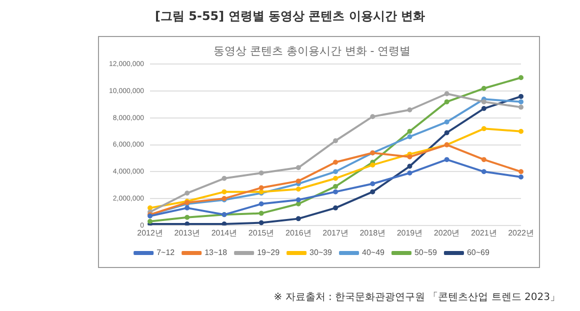 The width and height of the screenshot is (580, 311). What do you see at coordinates (150, 233) in the screenshot?
I see `x-tick-label: 2012년` at bounding box center [150, 233].